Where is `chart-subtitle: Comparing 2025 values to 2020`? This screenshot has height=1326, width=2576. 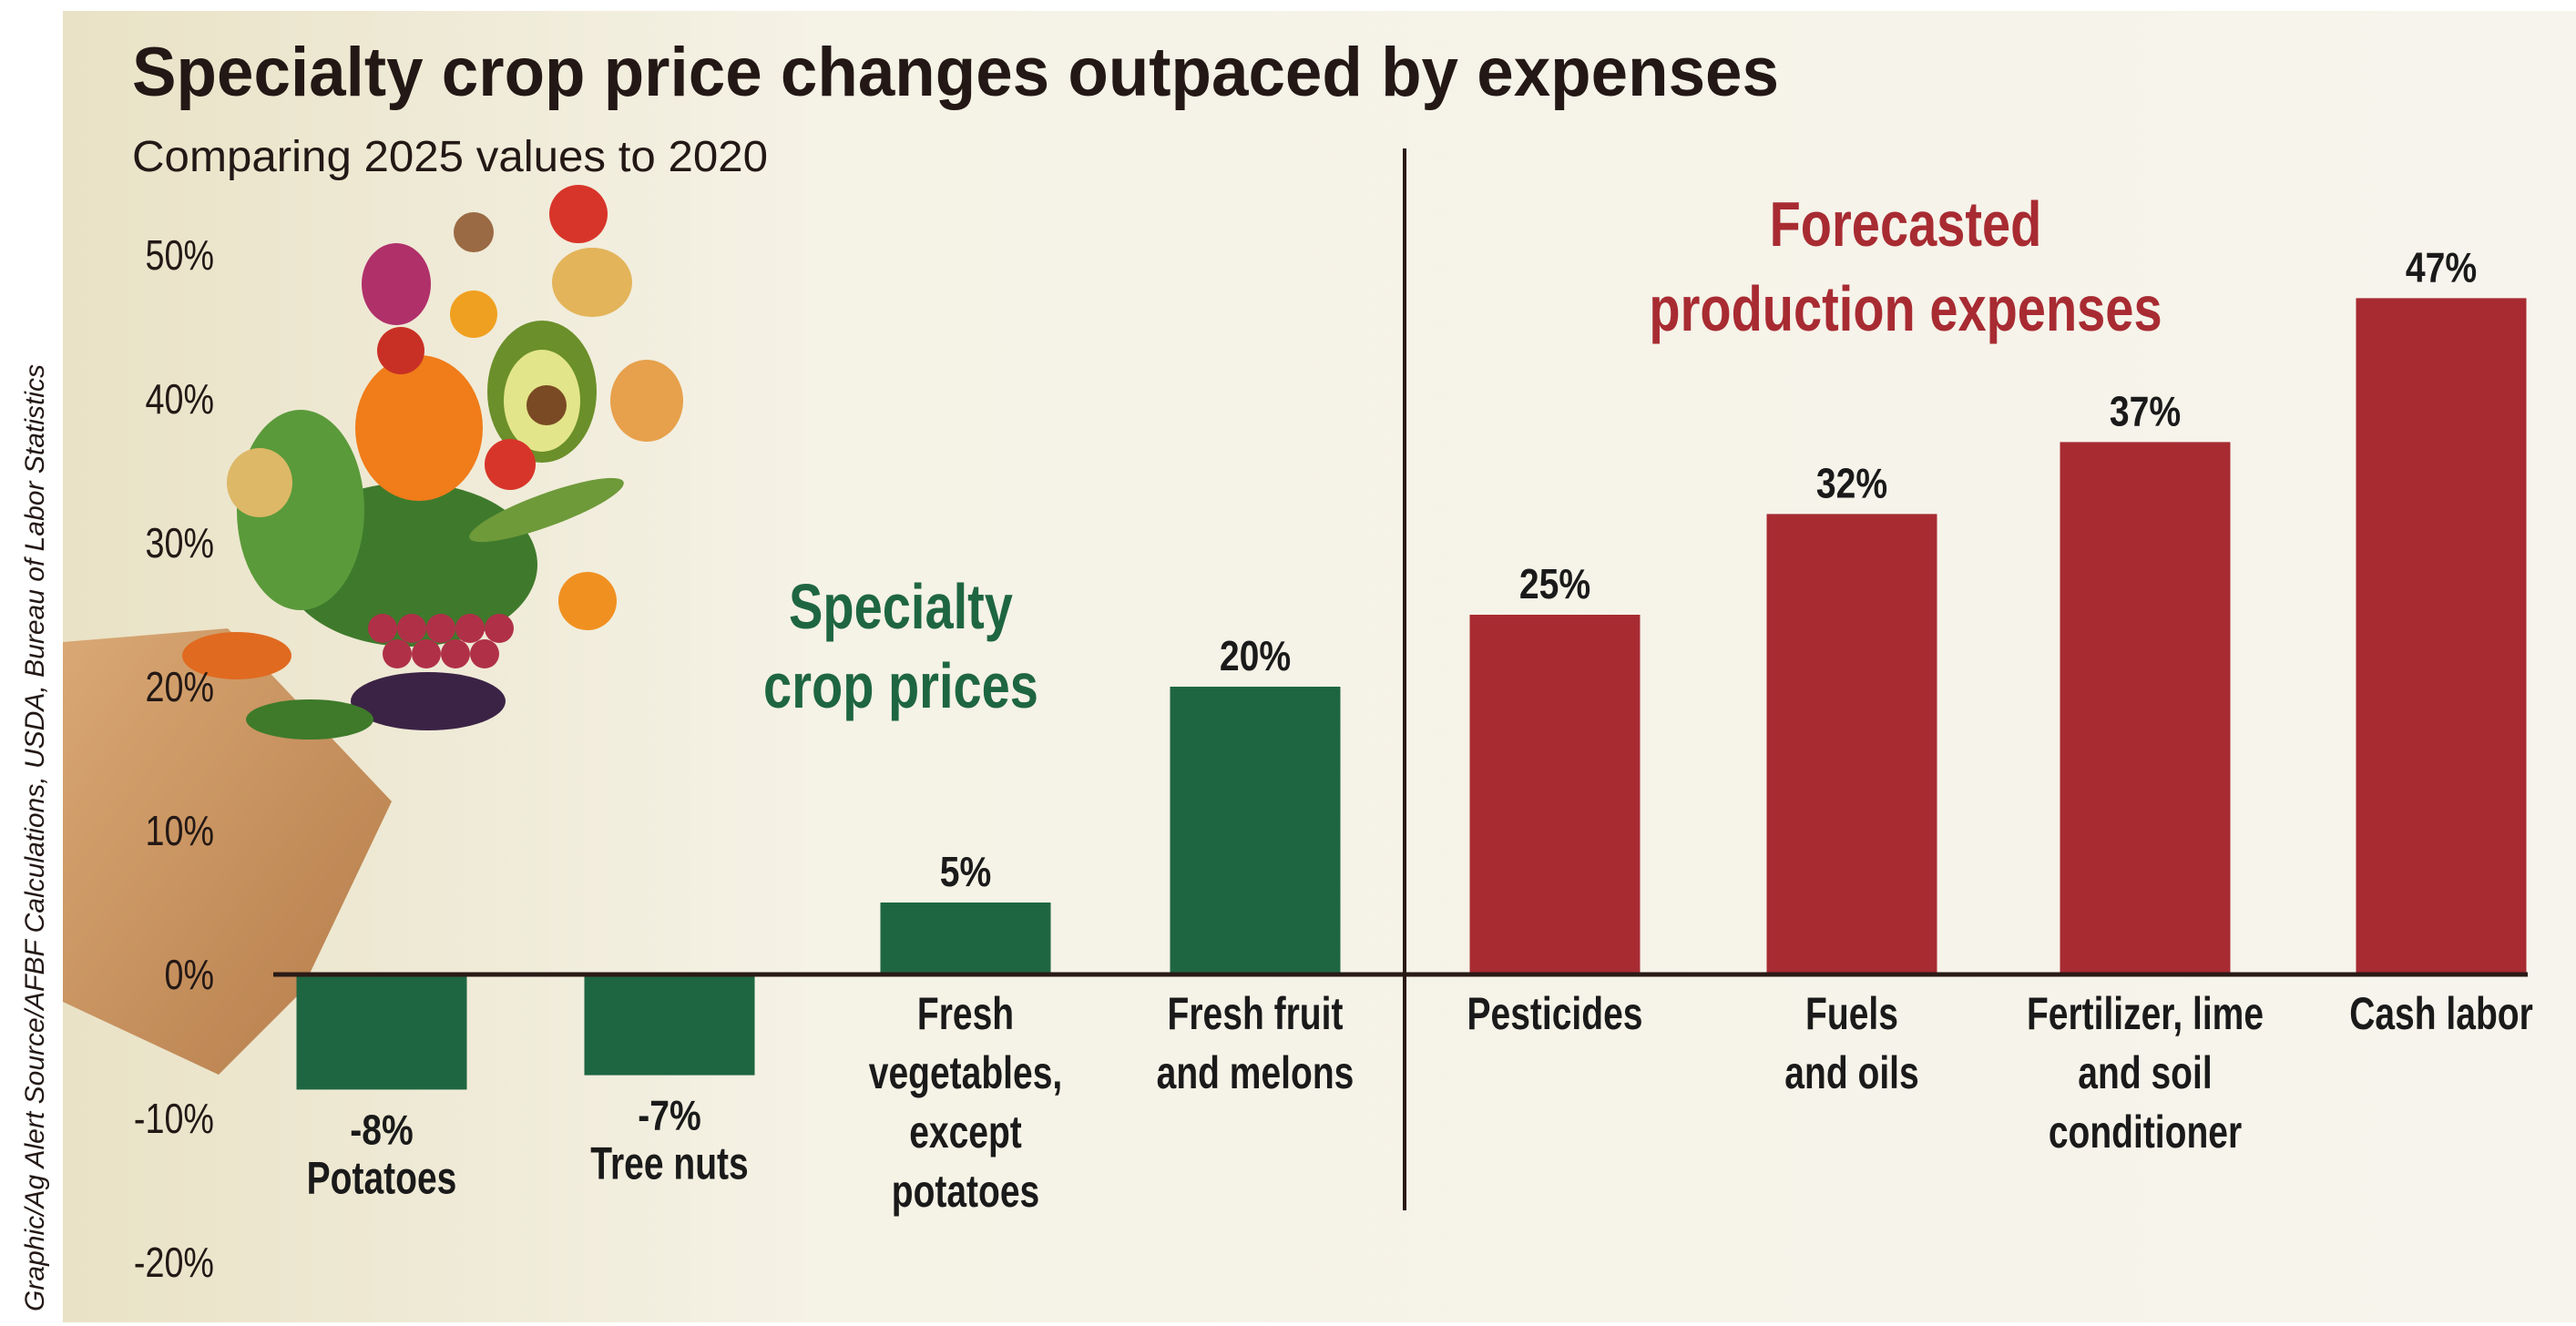 chart-subtitle: Comparing 2025 values to 2020 is located at coordinates (450, 157).